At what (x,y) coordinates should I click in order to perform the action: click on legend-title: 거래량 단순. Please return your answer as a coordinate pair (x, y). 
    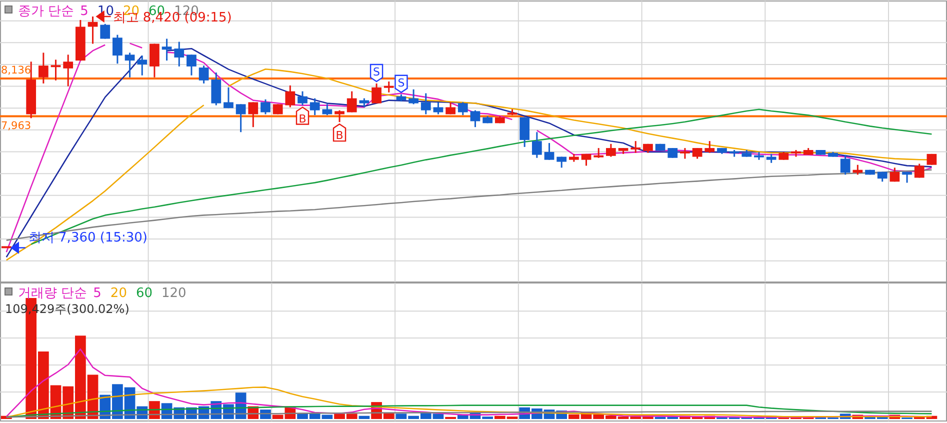
    Looking at the image, I should click on (53, 293).